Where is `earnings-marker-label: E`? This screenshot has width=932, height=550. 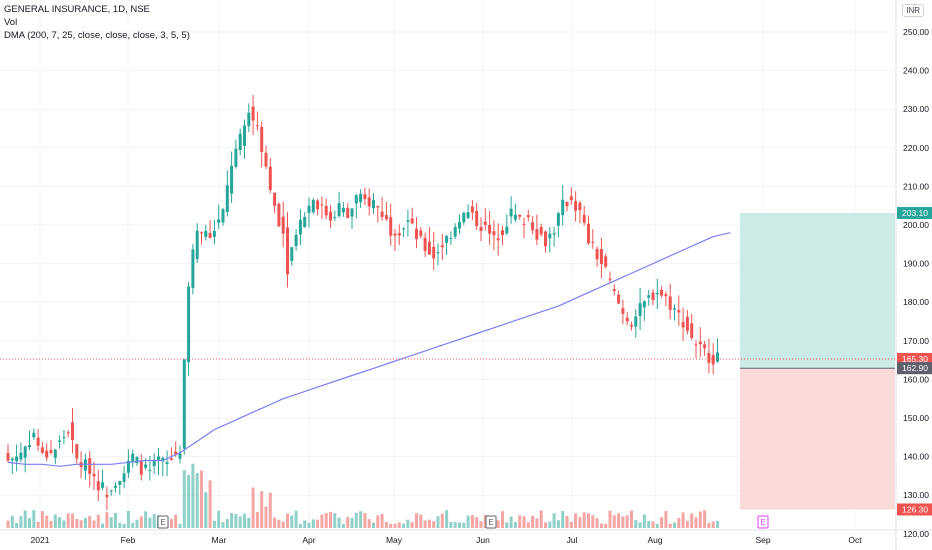 earnings-marker-label: E is located at coordinates (490, 522).